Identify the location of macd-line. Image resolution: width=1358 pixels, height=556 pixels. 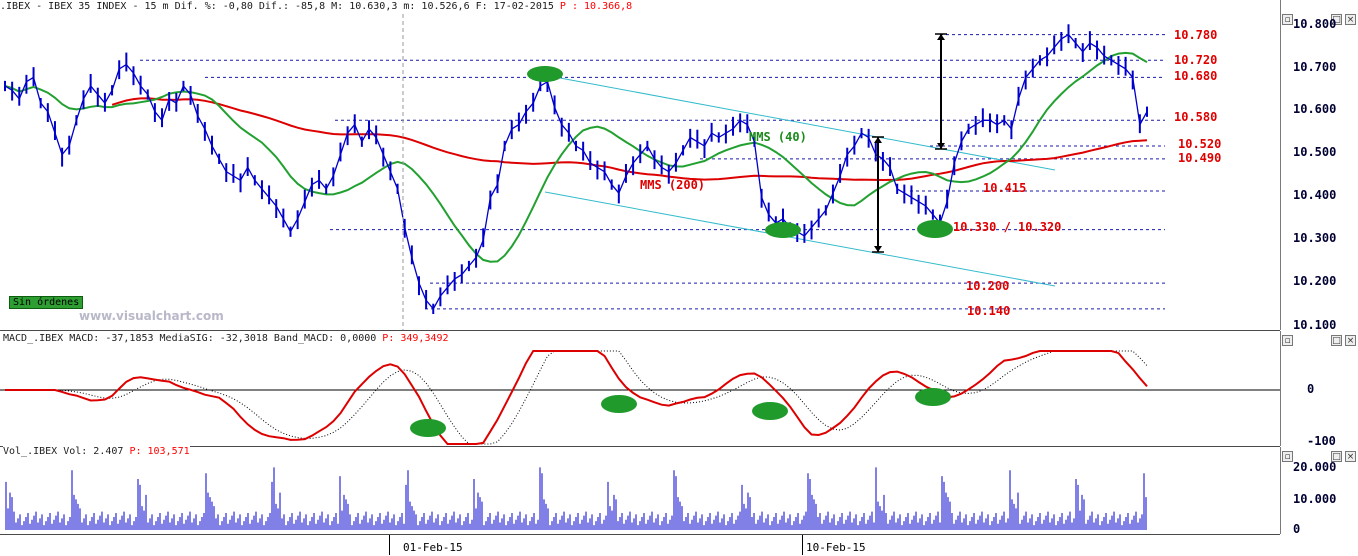
(576, 397).